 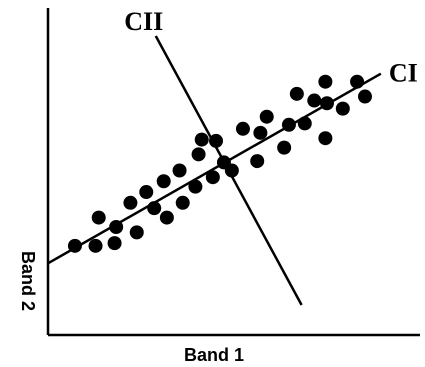 I want to click on y-axis-label: Band 2, so click(x=28, y=281).